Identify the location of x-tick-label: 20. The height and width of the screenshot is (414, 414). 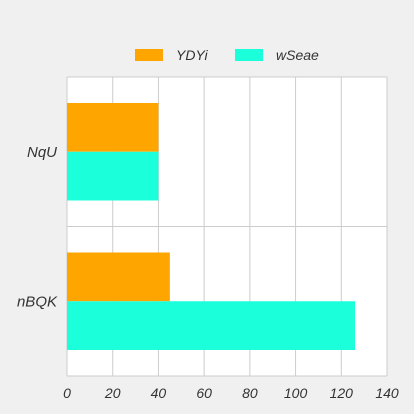
(112, 393).